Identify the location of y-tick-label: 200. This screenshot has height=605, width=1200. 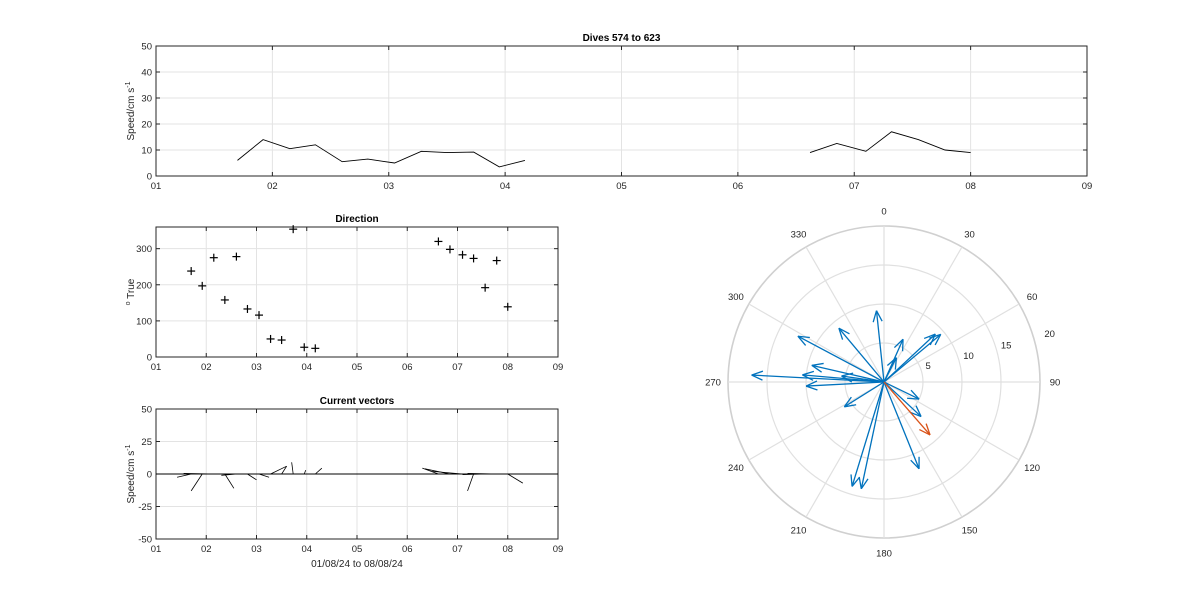
(144, 285).